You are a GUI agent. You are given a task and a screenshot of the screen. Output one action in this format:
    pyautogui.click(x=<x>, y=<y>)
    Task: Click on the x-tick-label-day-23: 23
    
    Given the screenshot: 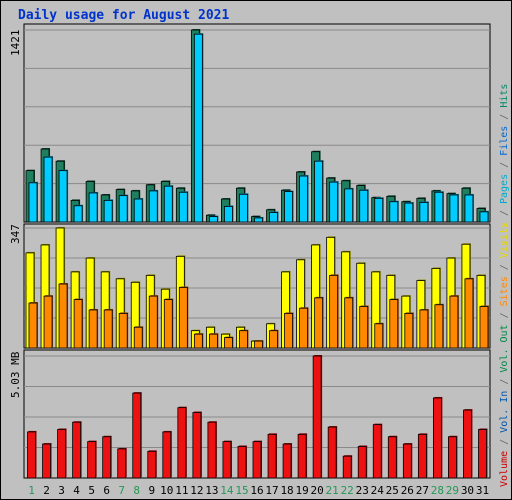 What is the action you would take?
    pyautogui.click(x=362, y=490)
    